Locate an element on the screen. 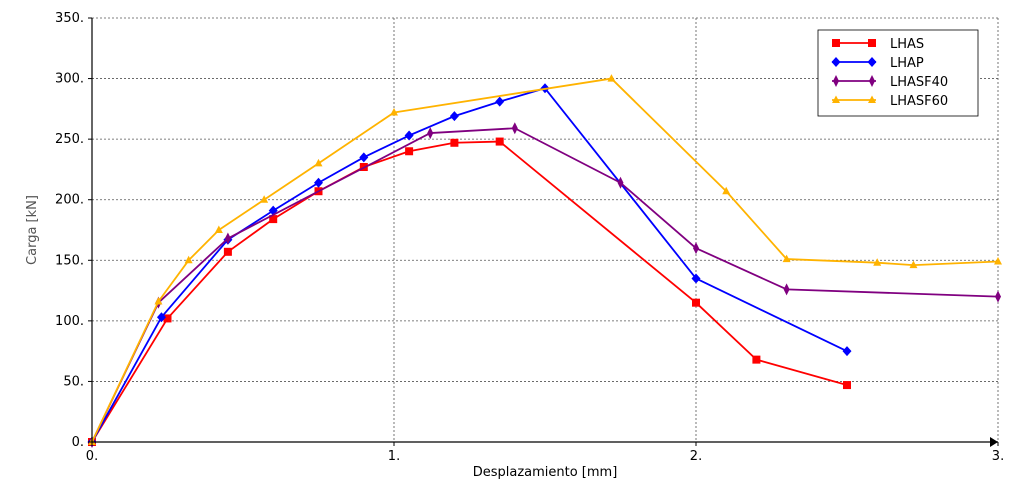 This screenshot has width=1024, height=499. y-tick-label: 100. is located at coordinates (69, 321).